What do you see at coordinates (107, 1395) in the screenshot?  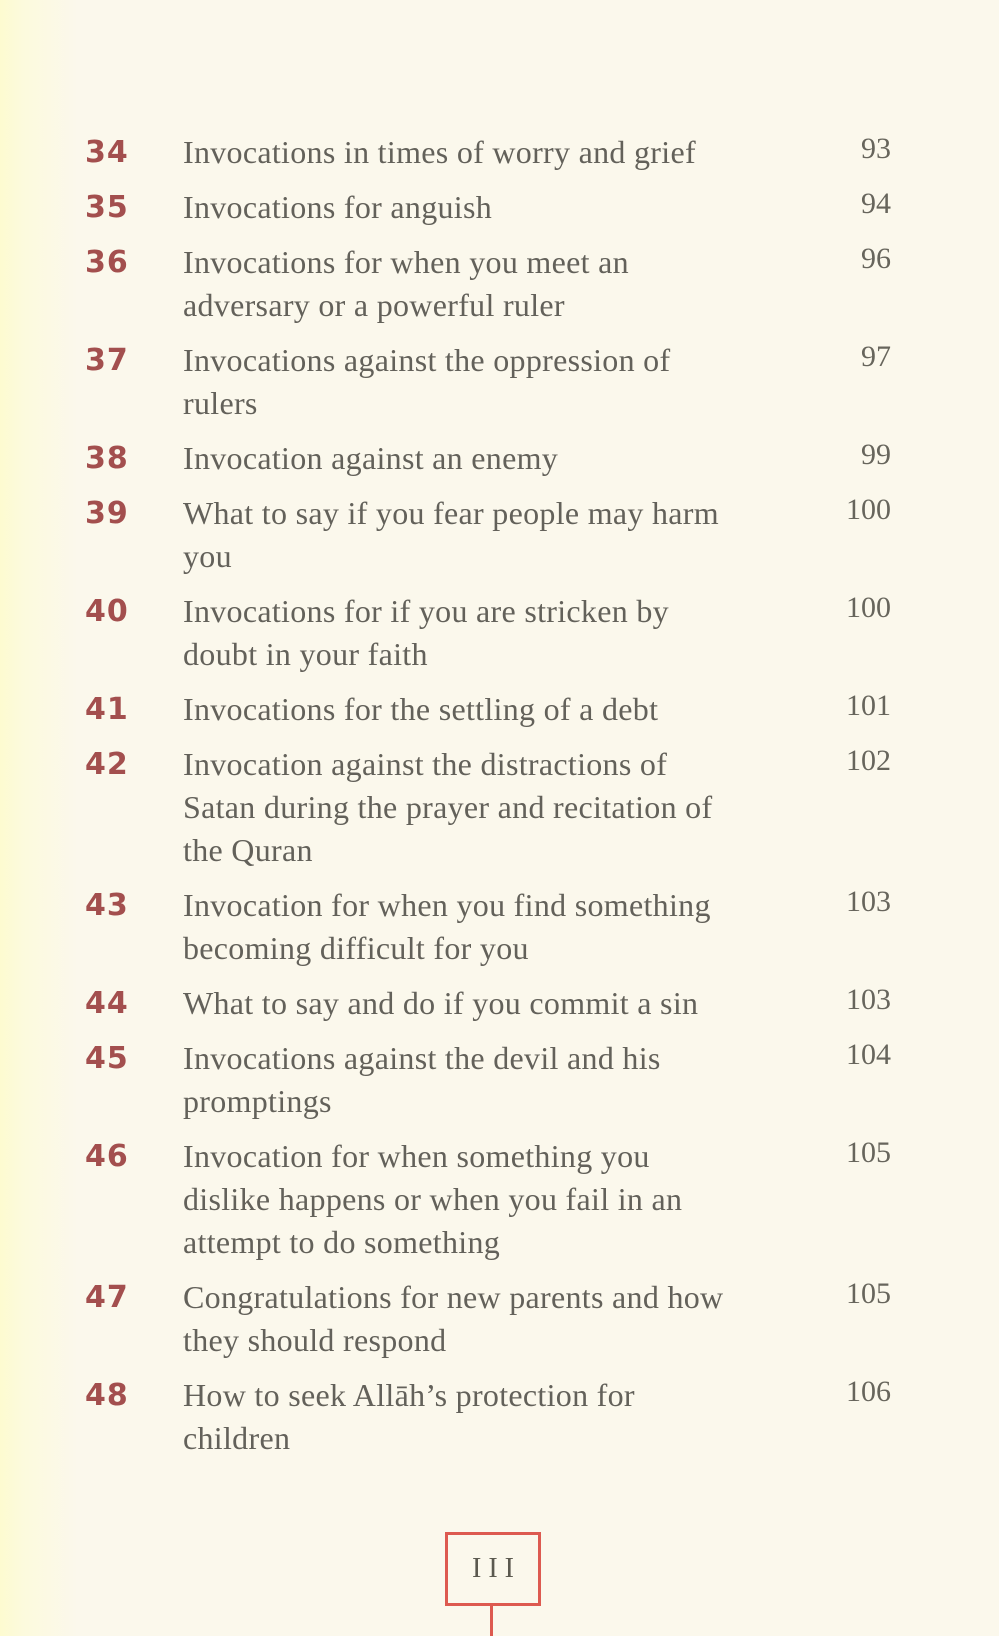 I see `entry-number: 48` at bounding box center [107, 1395].